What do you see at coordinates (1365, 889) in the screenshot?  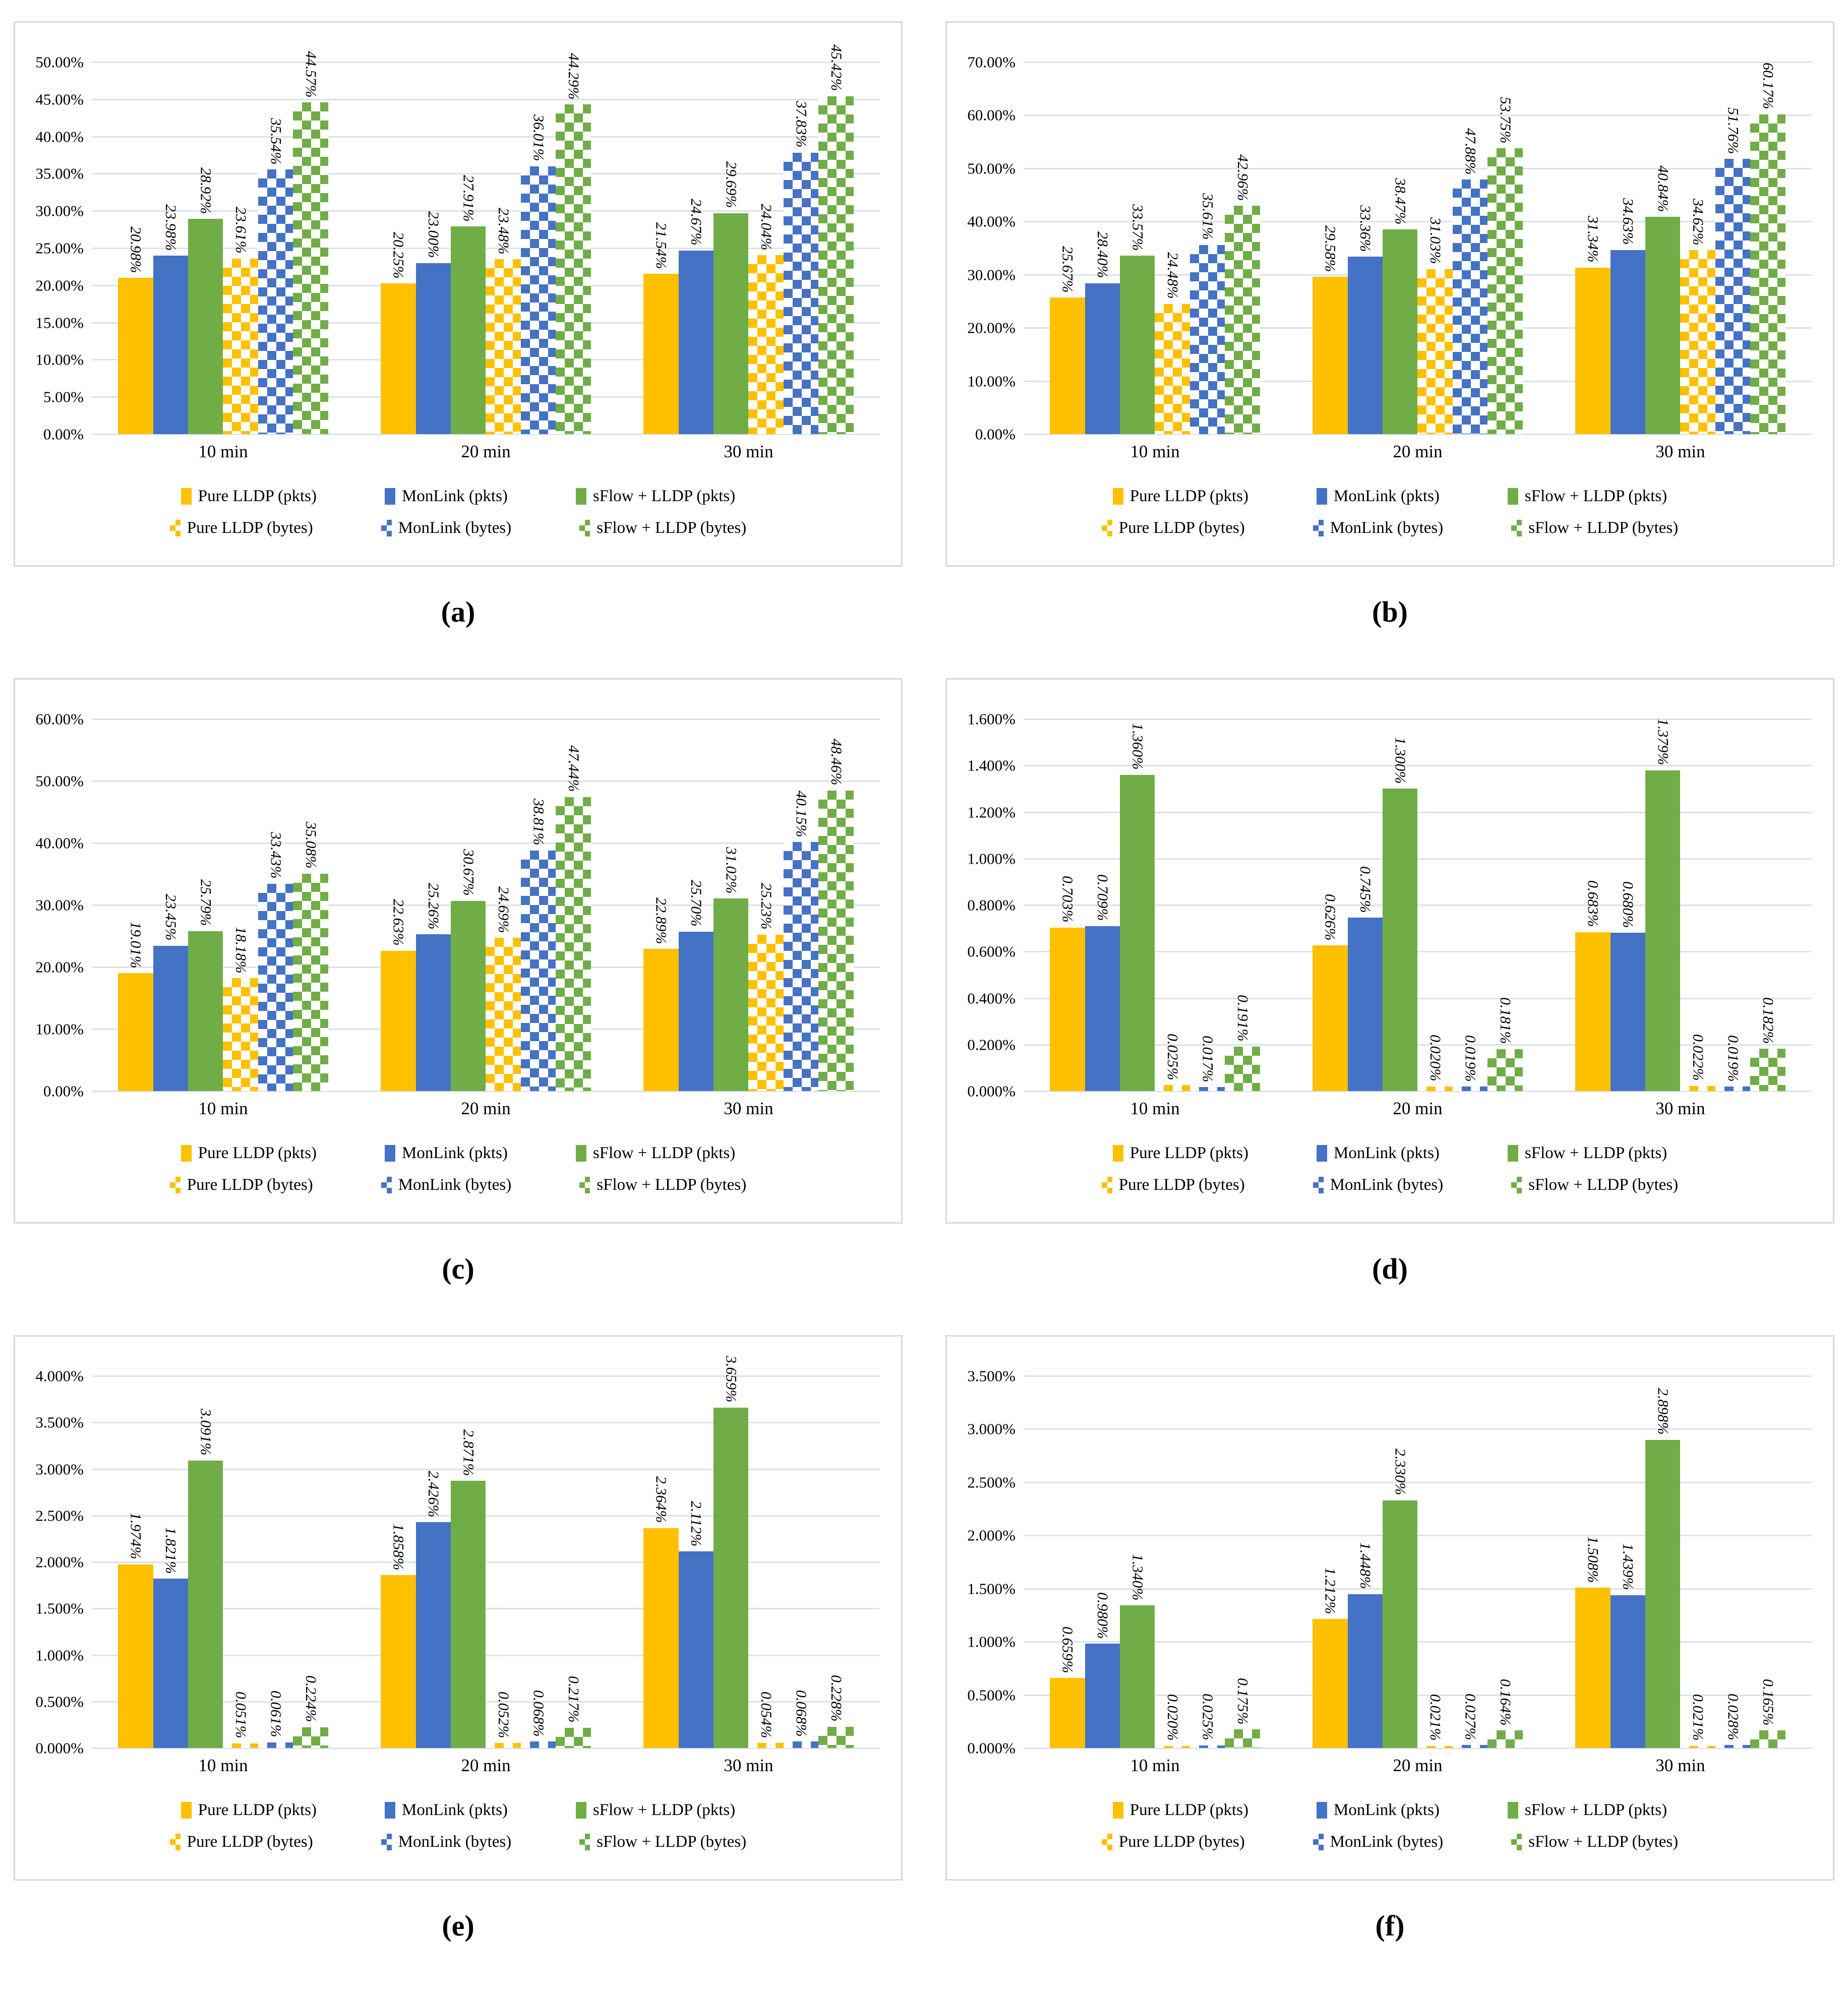 I see `bar-value-label: 0.745%` at bounding box center [1365, 889].